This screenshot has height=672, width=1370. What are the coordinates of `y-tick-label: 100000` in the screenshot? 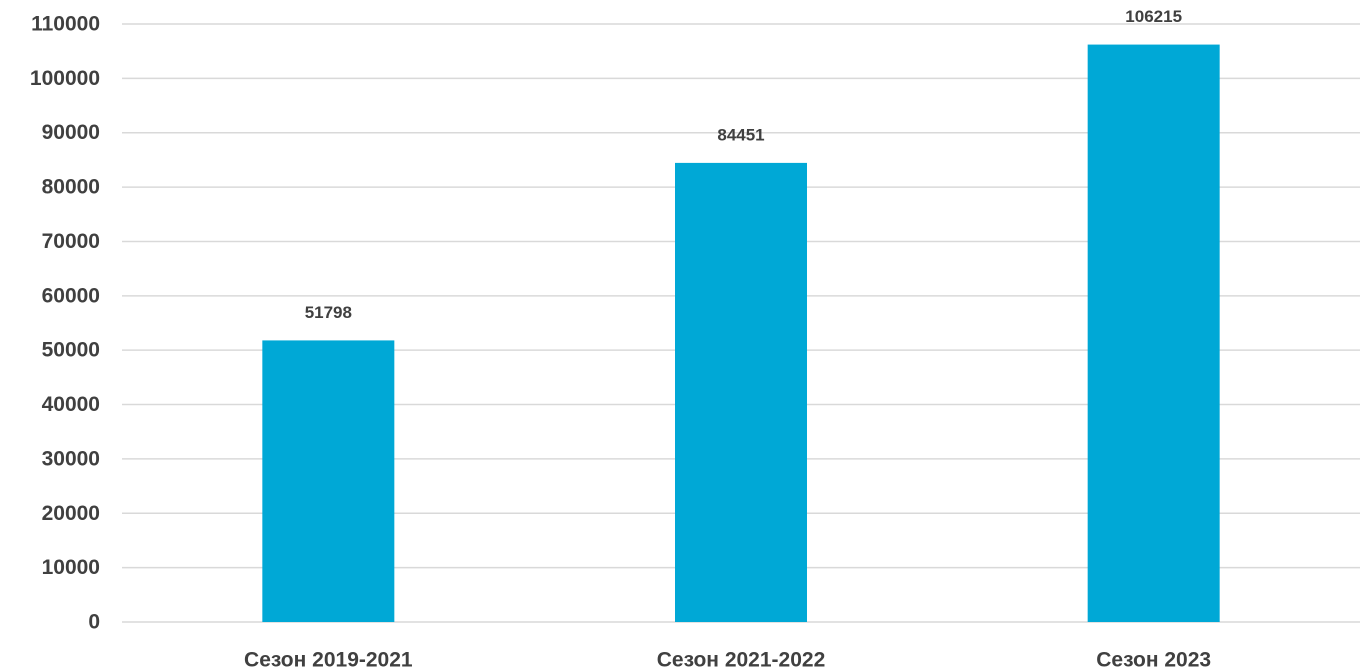 It's located at (65, 78).